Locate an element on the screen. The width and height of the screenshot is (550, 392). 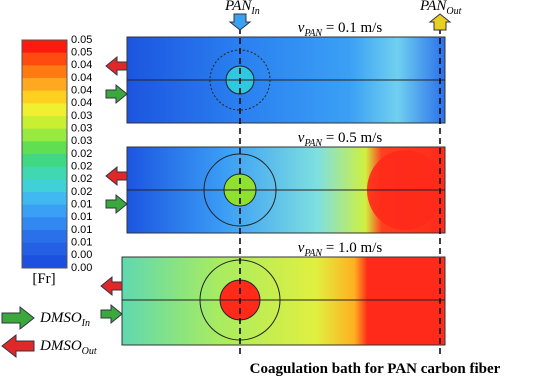
contour-panel is located at coordinates (283, 301).